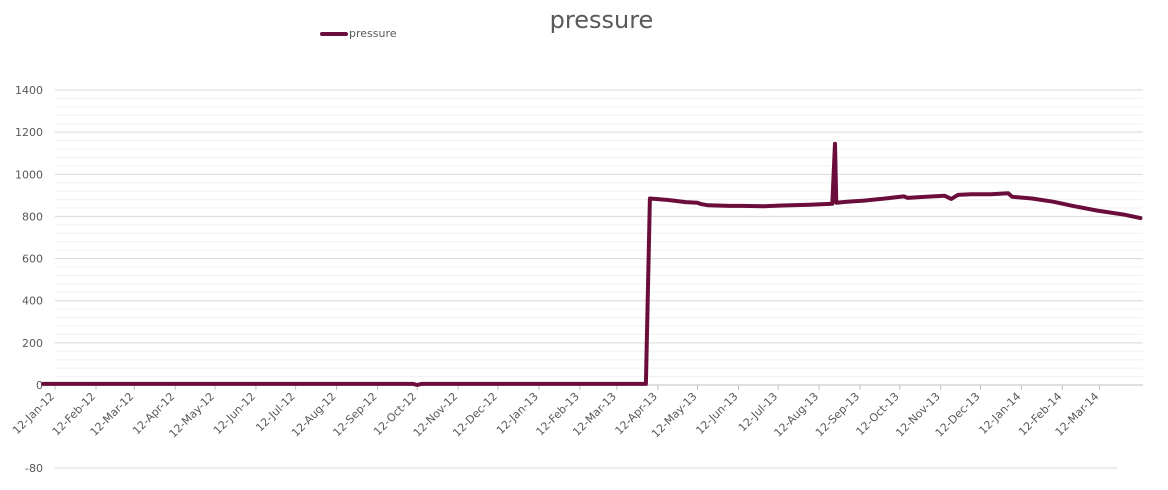 This screenshot has height=490, width=1168. I want to click on y-tick-label: 200, so click(32, 343).